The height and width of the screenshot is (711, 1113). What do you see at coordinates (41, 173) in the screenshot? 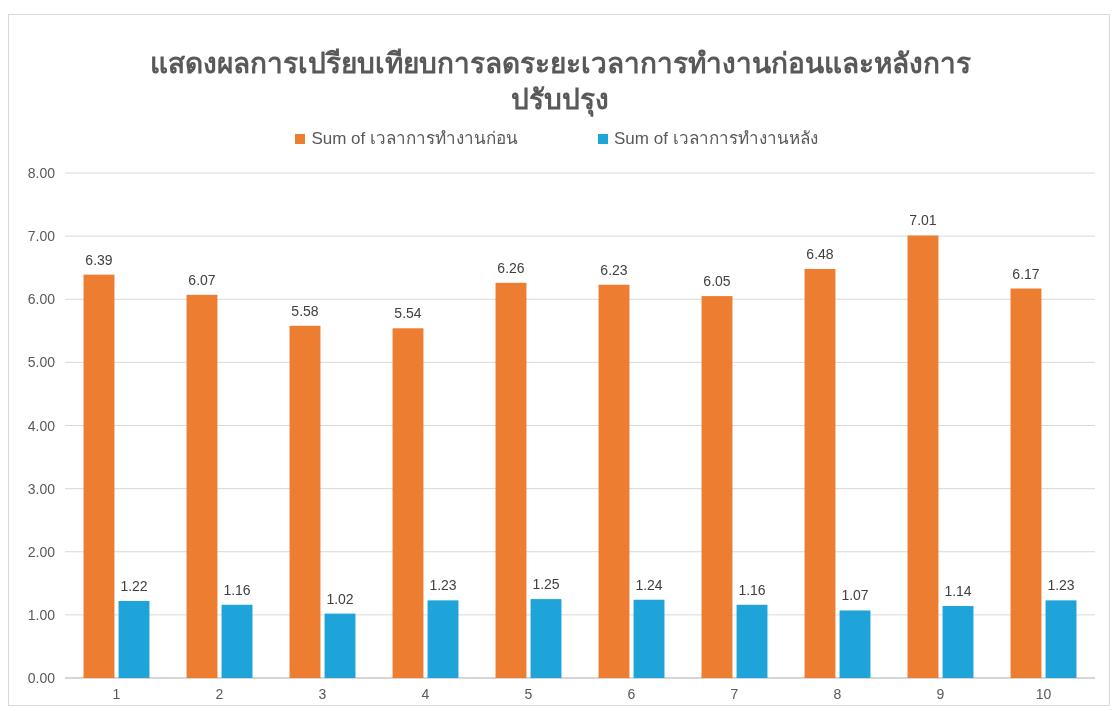
I see `y-tick-label: 8.00` at bounding box center [41, 173].